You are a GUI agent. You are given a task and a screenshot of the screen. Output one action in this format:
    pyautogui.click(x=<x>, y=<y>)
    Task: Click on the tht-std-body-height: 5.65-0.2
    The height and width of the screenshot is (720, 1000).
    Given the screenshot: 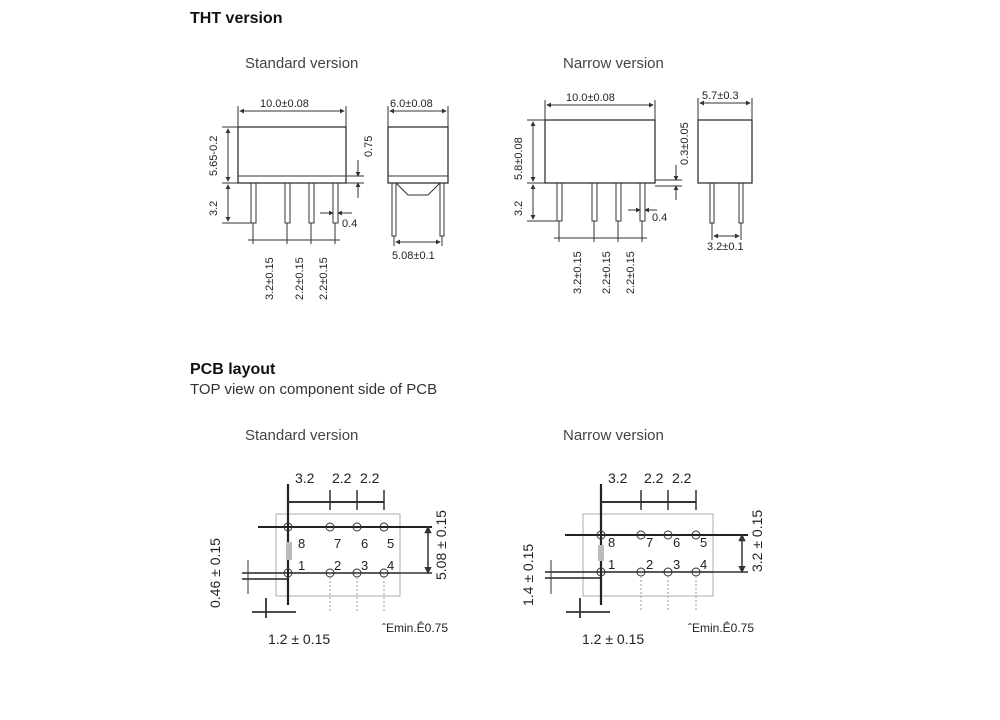 What is the action you would take?
    pyautogui.click(x=214, y=156)
    